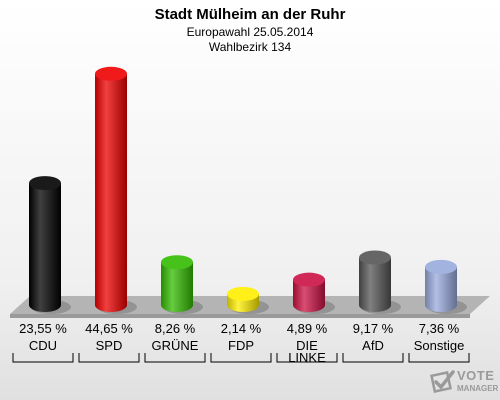 The width and height of the screenshot is (500, 400). Describe the element at coordinates (250, 14) in the screenshot. I see `chart-title: Stadt Mülheim an der Ruhr` at that location.